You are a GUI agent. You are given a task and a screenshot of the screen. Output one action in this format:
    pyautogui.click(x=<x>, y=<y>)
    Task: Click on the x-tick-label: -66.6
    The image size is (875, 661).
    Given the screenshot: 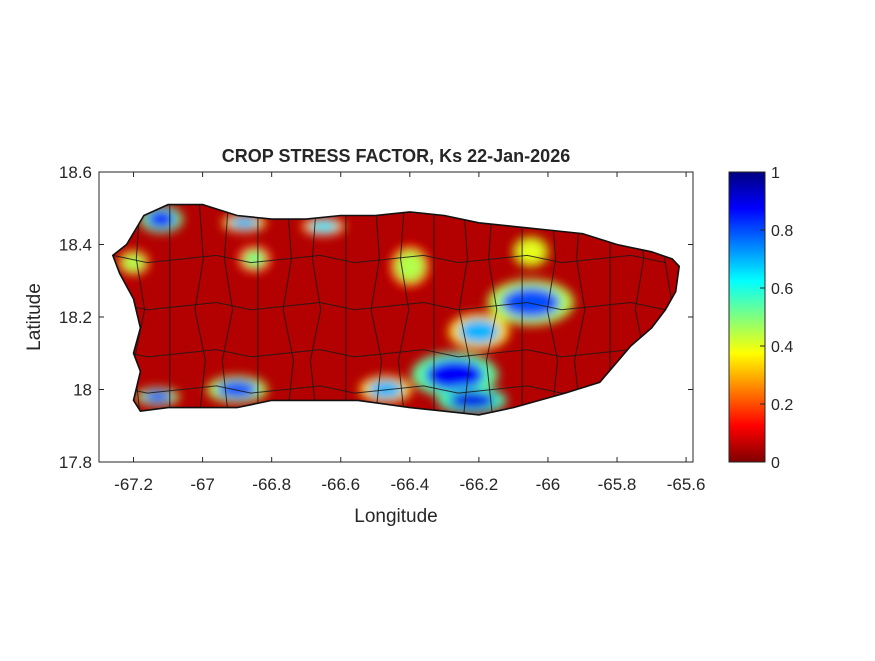 What is the action you would take?
    pyautogui.click(x=340, y=484)
    